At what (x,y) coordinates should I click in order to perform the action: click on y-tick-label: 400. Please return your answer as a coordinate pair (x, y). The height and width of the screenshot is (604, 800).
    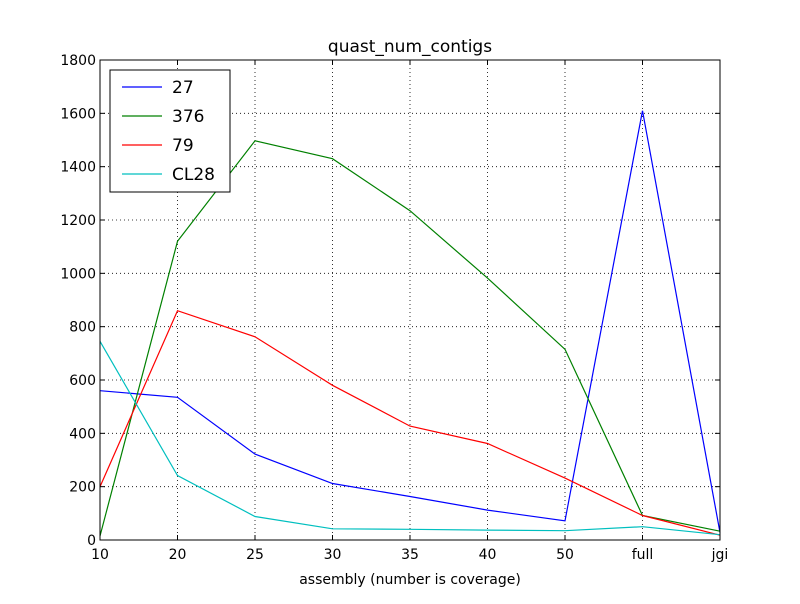
    Looking at the image, I should click on (82, 434).